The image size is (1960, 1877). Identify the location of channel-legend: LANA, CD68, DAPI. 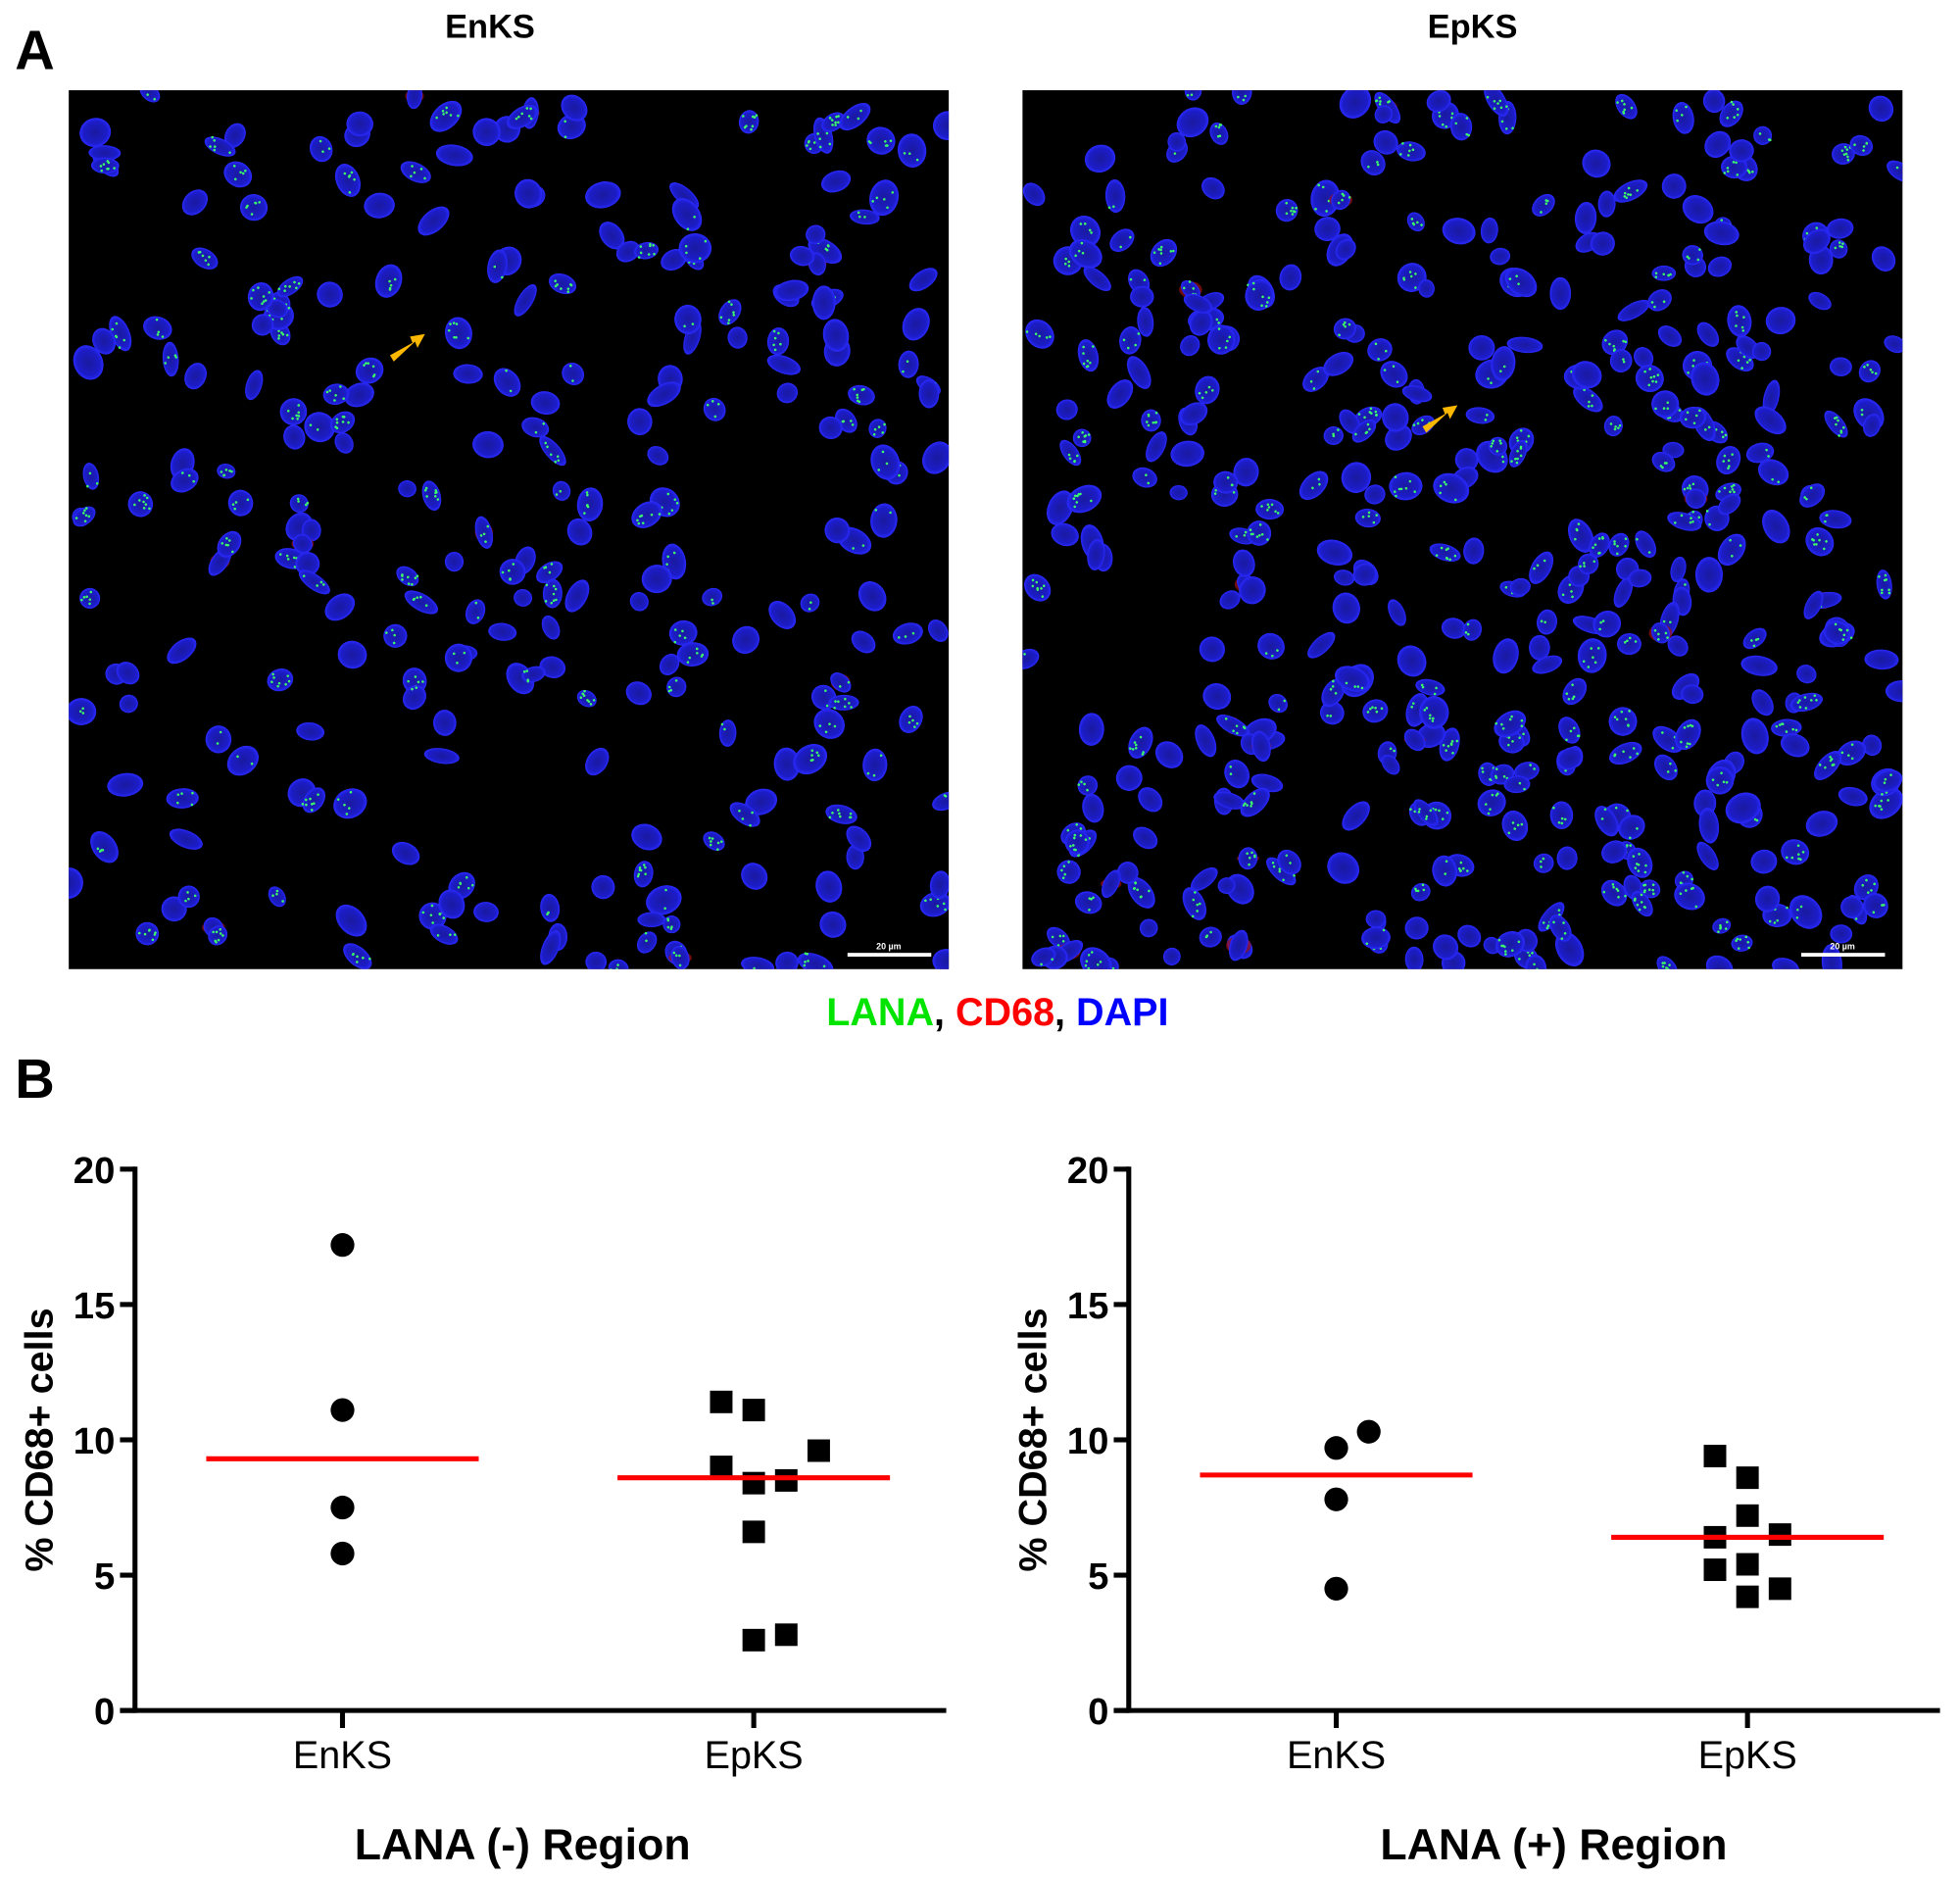
(997, 1012).